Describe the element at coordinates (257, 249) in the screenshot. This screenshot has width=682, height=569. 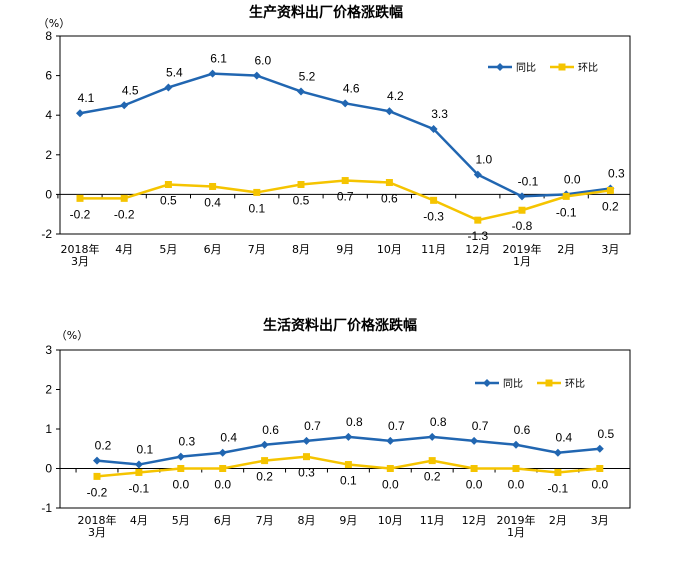
I see `x-tick-label: 7月` at that location.